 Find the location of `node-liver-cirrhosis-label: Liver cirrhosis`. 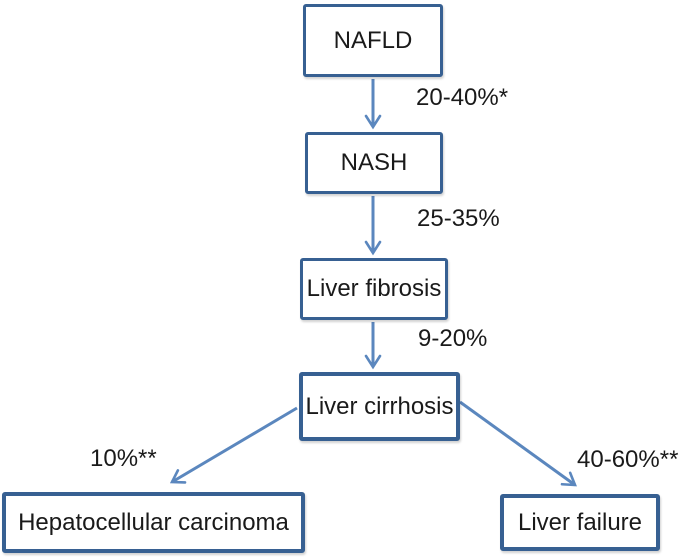

node-liver-cirrhosis-label: Liver cirrhosis is located at coordinates (379, 406).